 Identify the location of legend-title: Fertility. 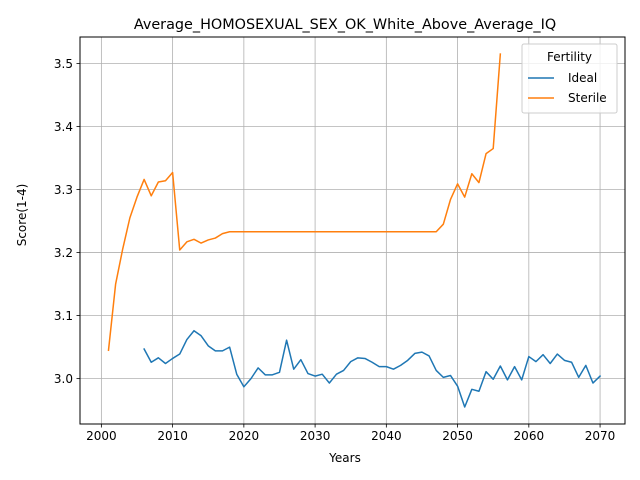
(569, 57).